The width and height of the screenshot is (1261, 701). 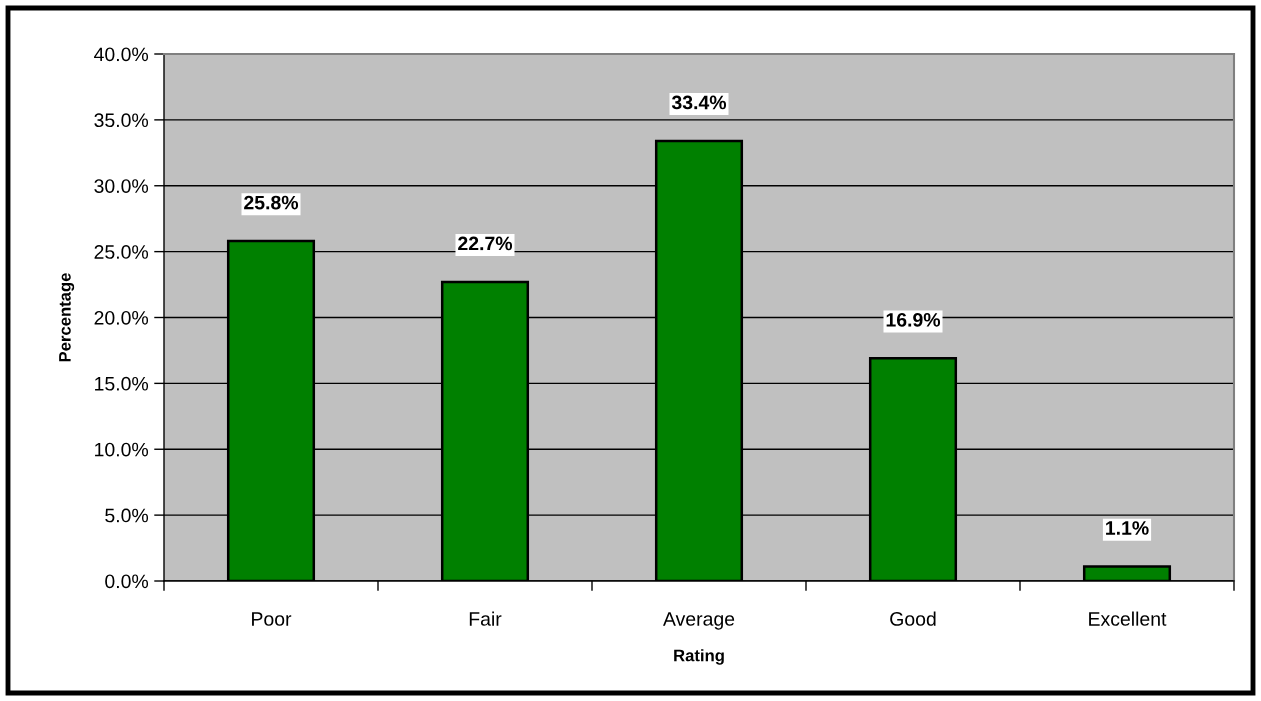 I want to click on x-tick-label: Average, so click(x=699, y=621).